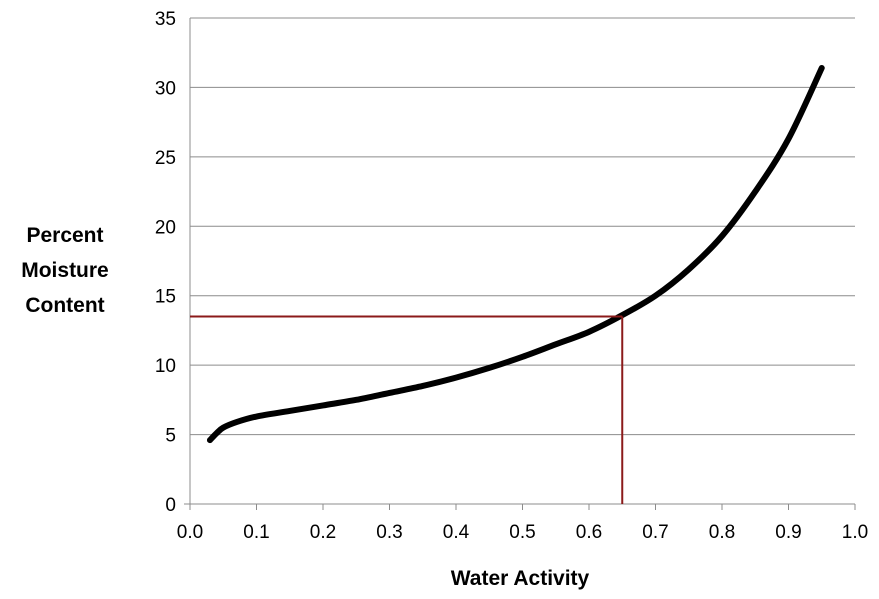  What do you see at coordinates (65, 270) in the screenshot?
I see `y-axis-title-line-2: Moisture` at bounding box center [65, 270].